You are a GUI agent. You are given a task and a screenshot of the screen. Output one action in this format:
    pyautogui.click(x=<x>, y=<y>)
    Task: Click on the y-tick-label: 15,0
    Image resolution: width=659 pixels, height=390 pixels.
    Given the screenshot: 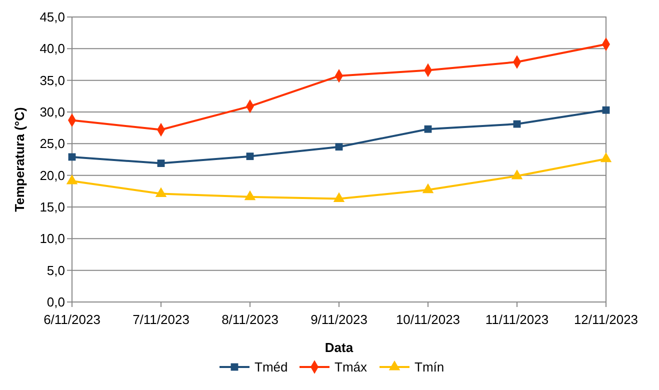 What is the action you would take?
    pyautogui.click(x=52, y=207)
    